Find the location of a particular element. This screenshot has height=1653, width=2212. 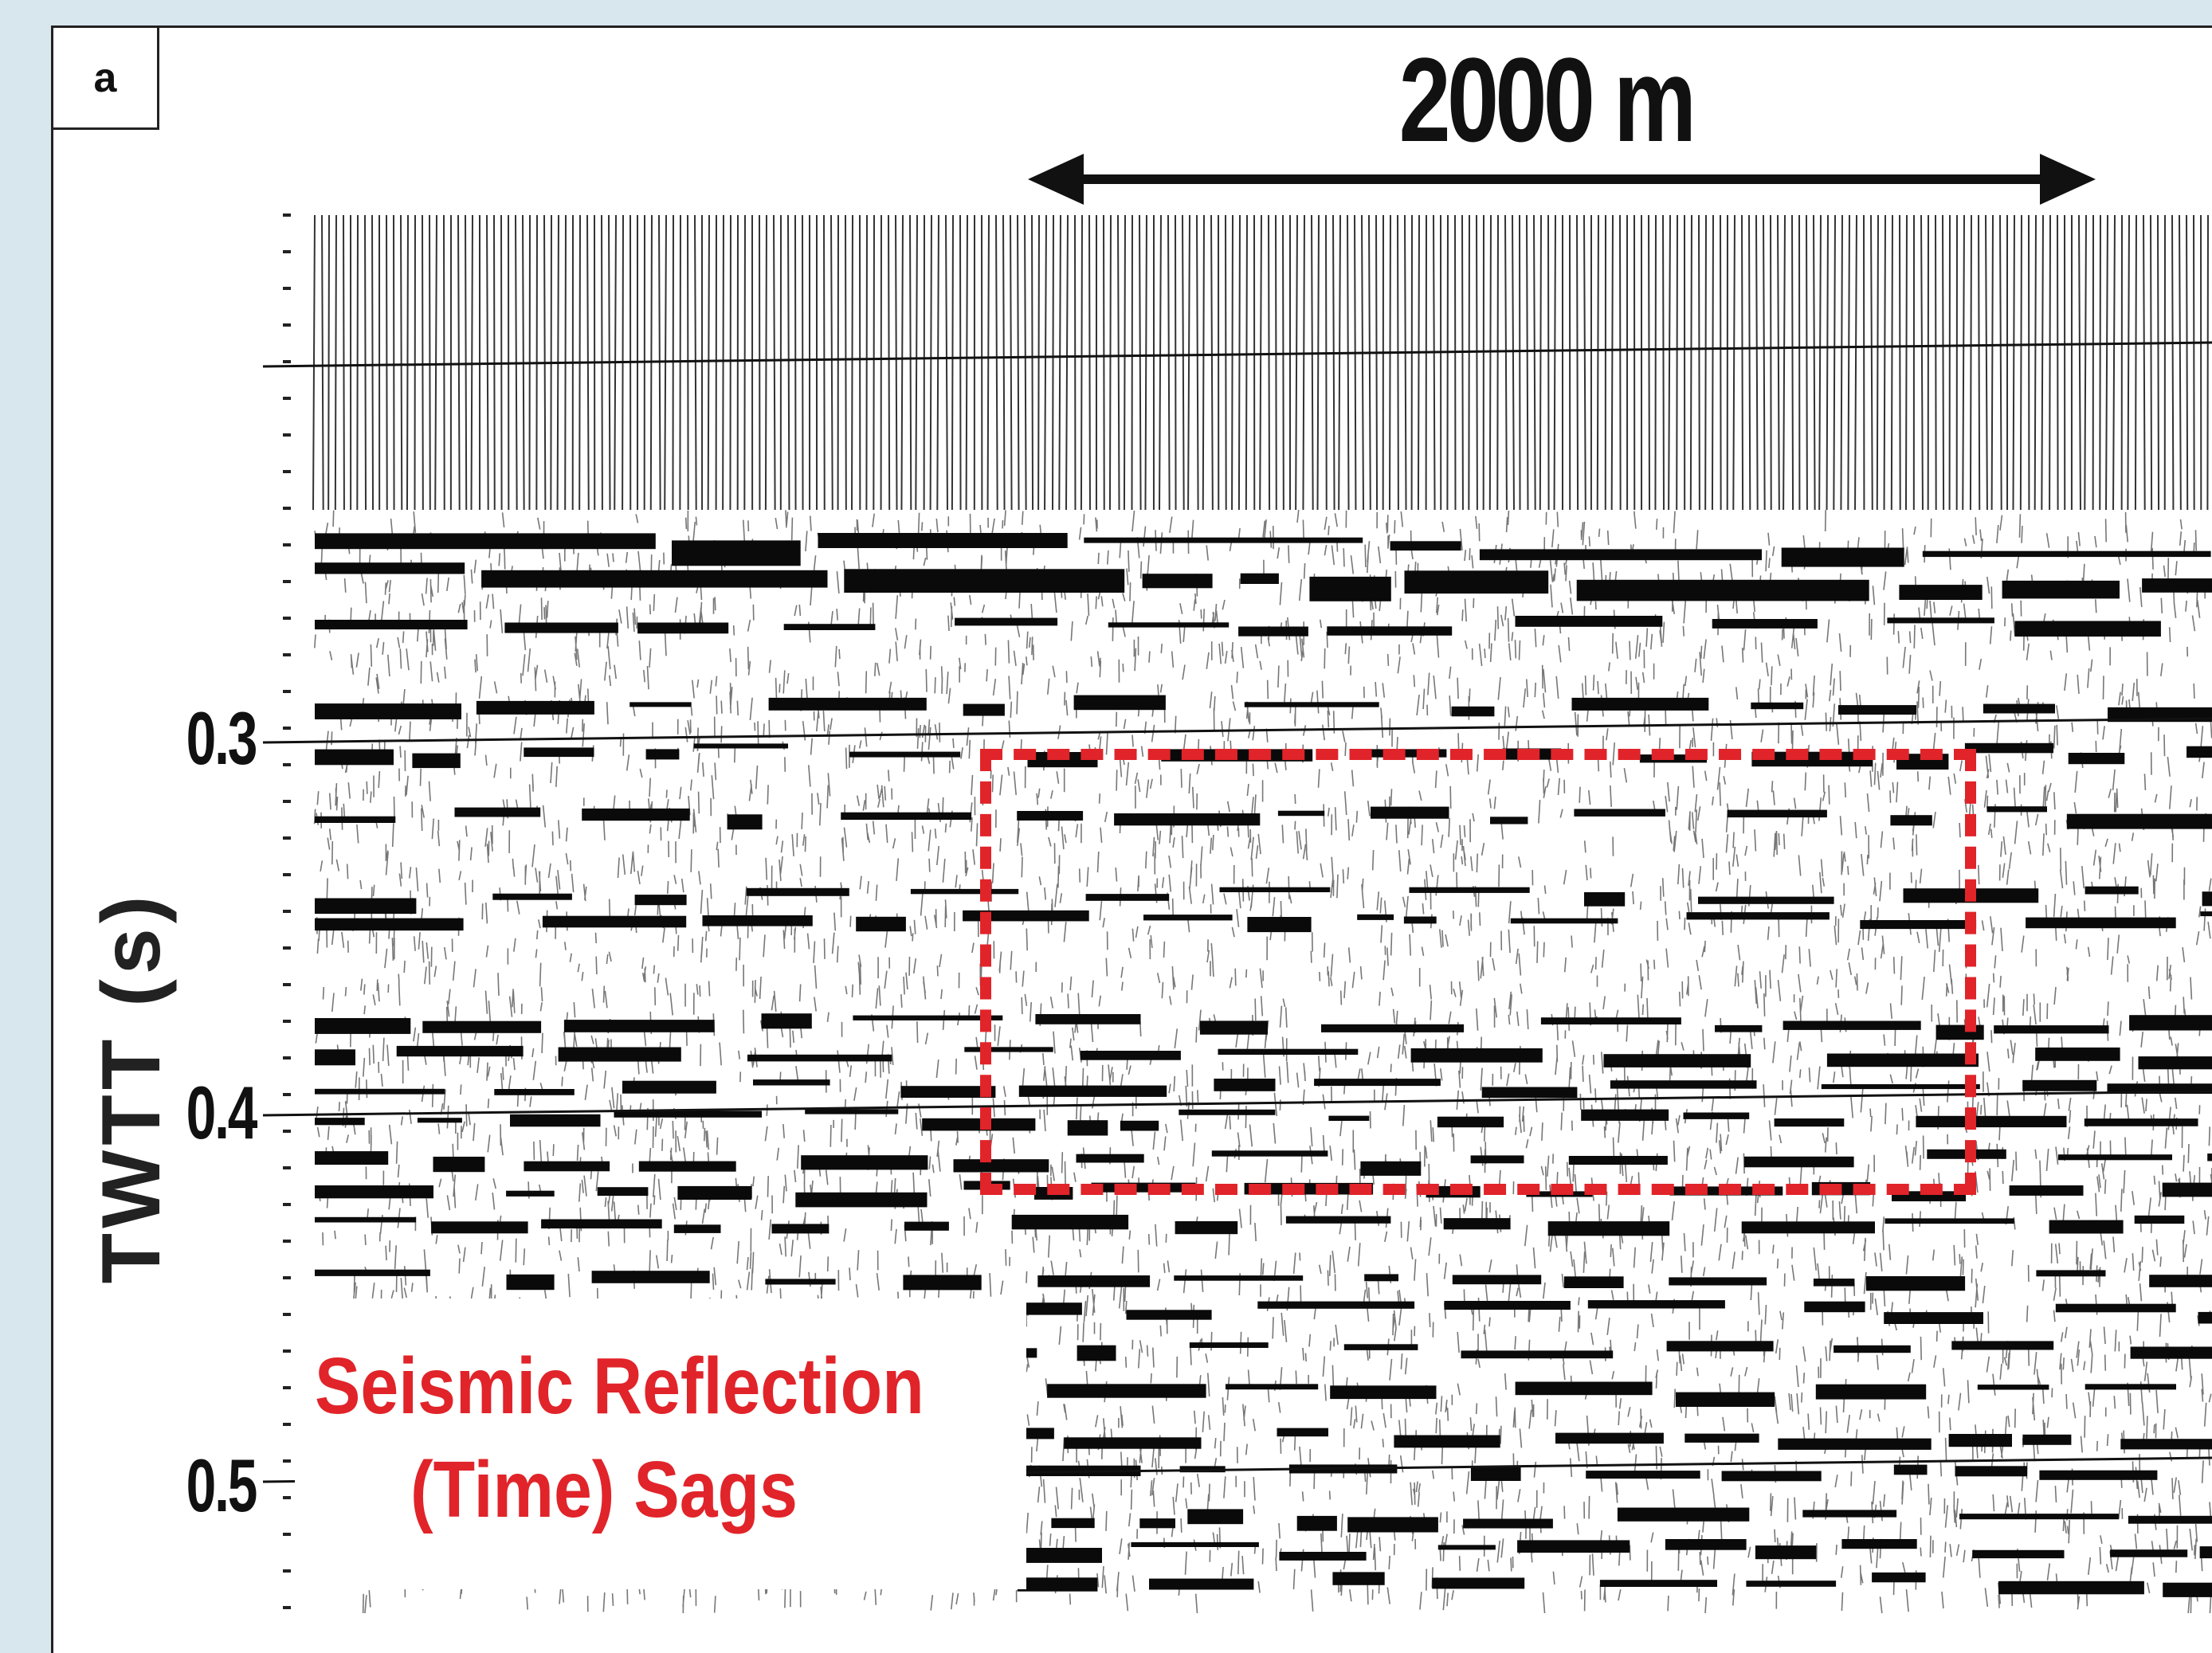

axis-ticks is located at coordinates (287, 911).